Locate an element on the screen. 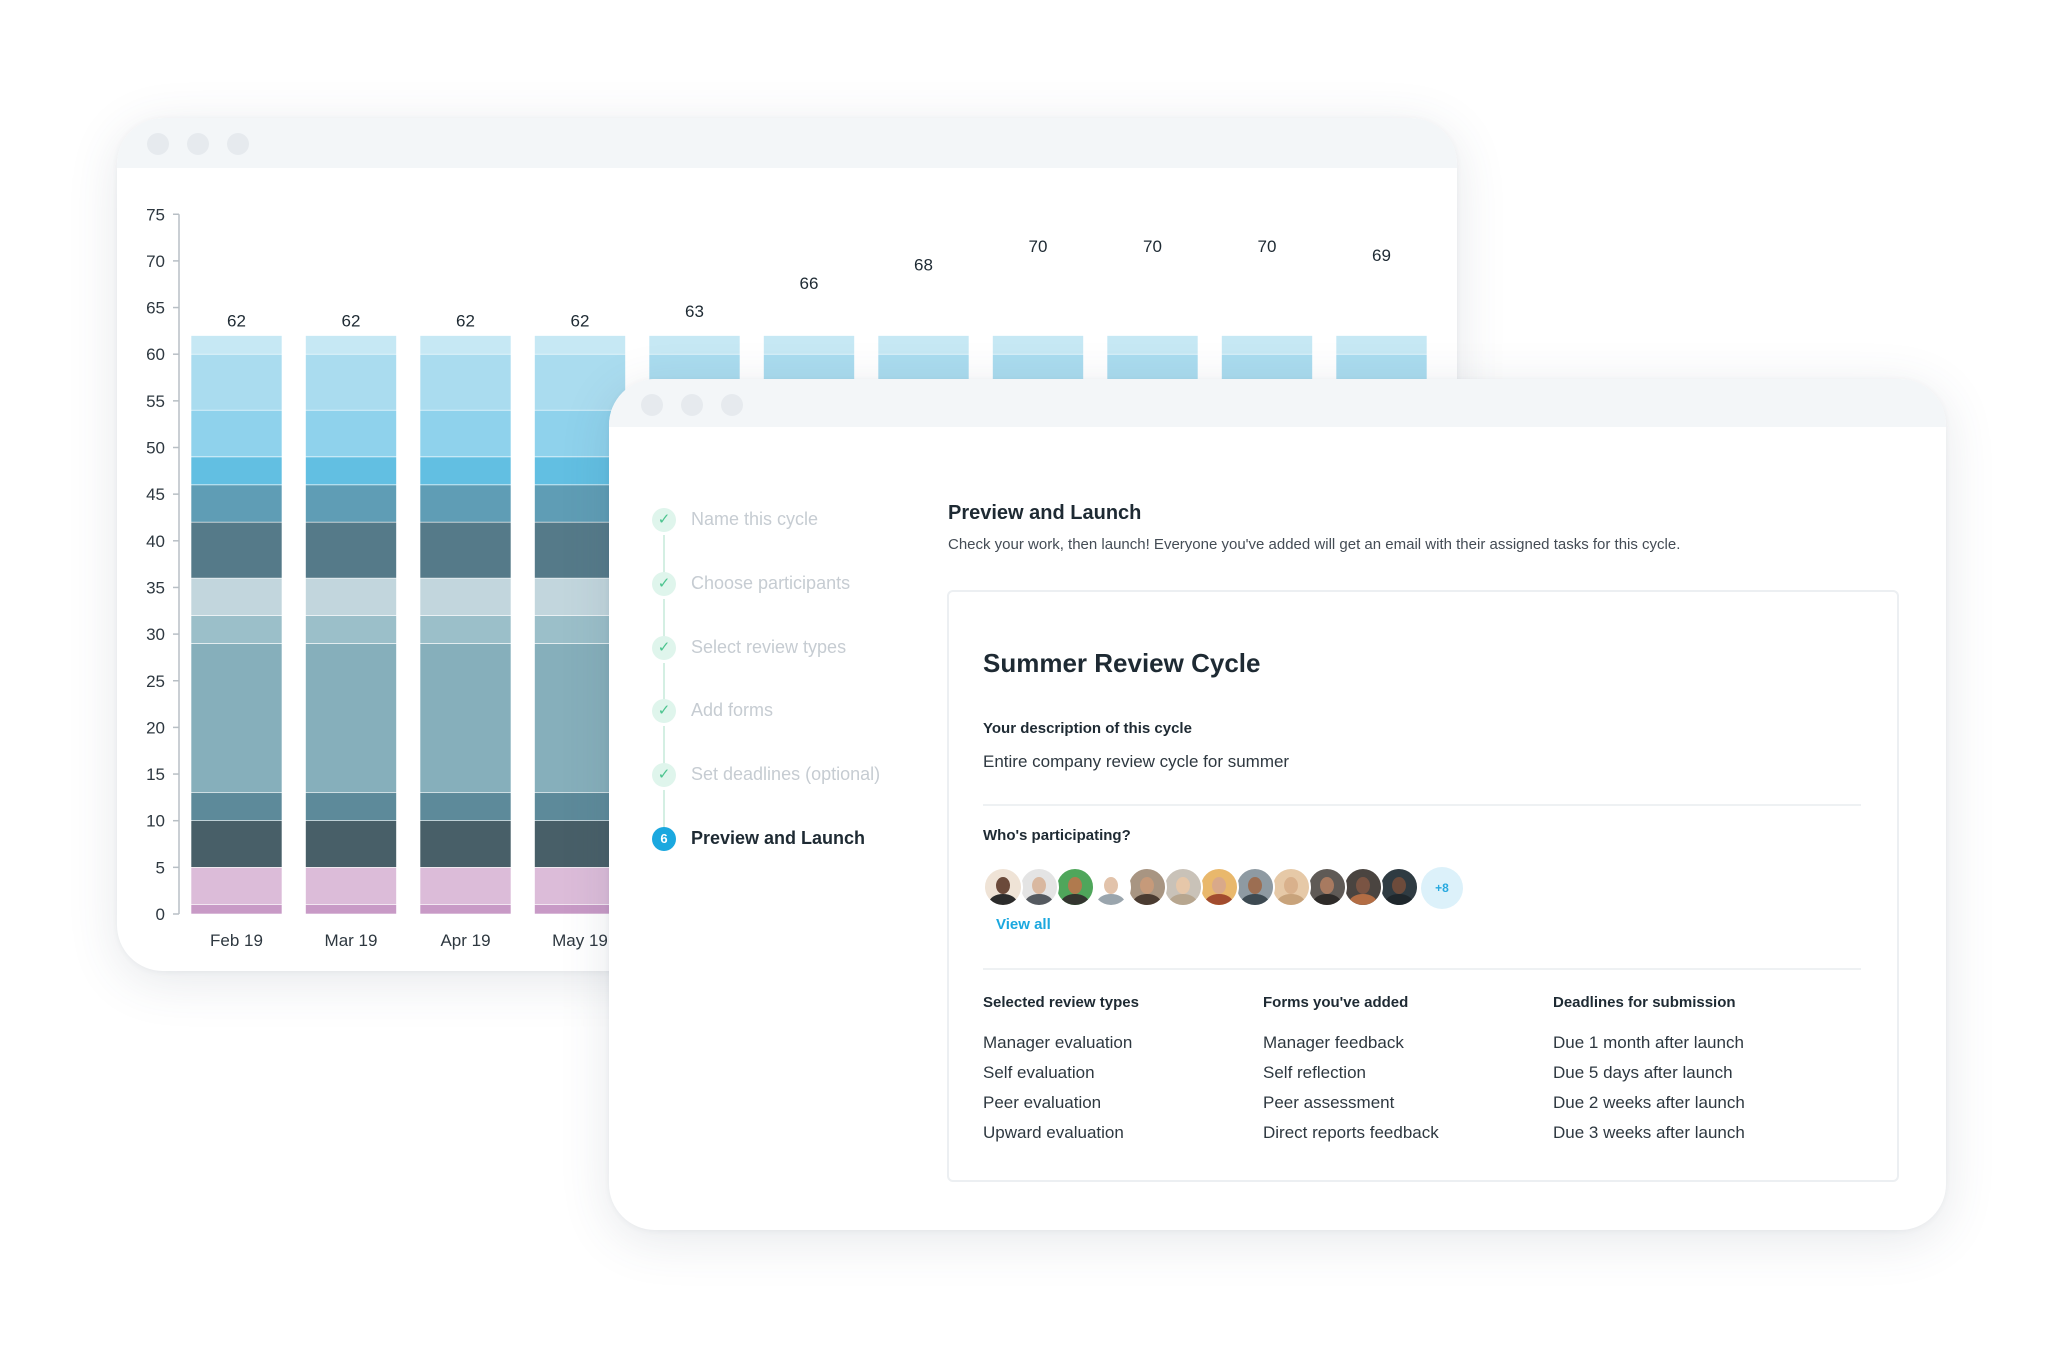  bar-value-label: 69 is located at coordinates (1381, 255).